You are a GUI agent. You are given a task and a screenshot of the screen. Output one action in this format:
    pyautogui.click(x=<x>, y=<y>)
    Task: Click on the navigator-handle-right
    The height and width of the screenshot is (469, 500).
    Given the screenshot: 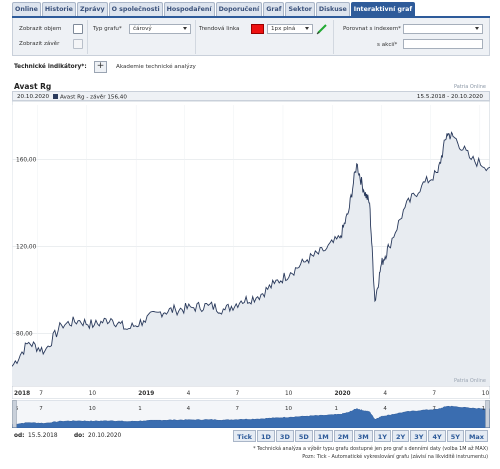 What is the action you would take?
    pyautogui.click(x=487, y=414)
    